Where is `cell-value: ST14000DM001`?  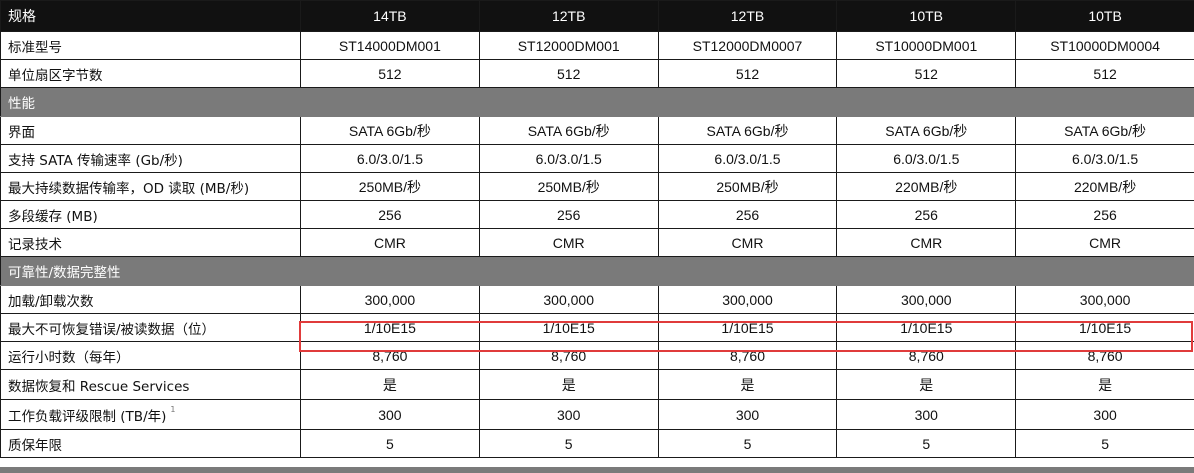 cell-value: ST14000DM001 is located at coordinates (390, 45).